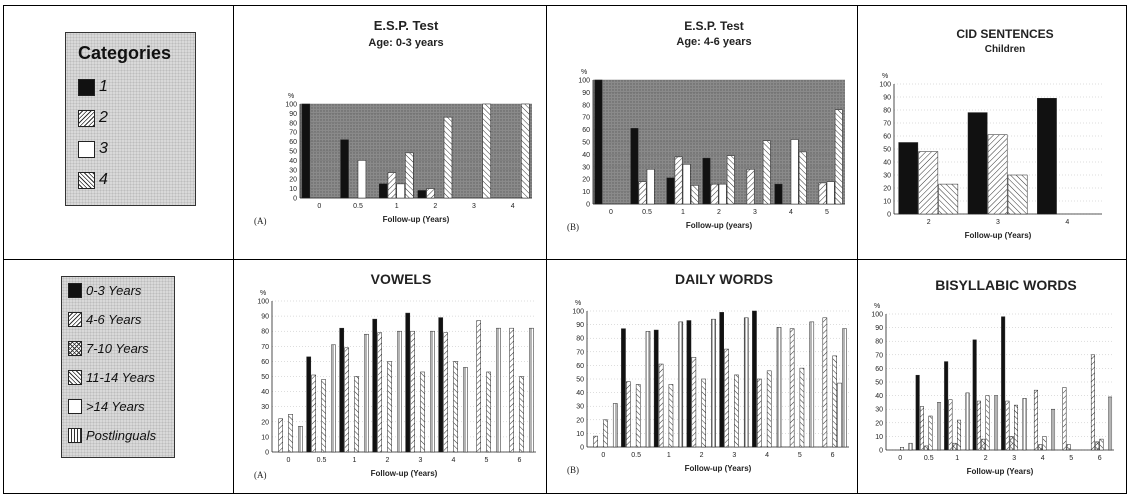 The image size is (1130, 497). I want to click on legend-label: Postlinguals, so click(121, 435).